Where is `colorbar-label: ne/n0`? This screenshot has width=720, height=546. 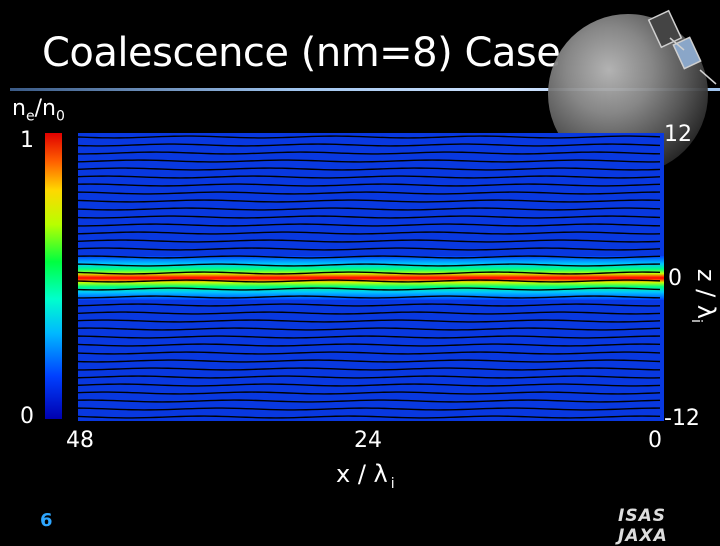
colorbar-label: ne/n0 is located at coordinates (38, 110).